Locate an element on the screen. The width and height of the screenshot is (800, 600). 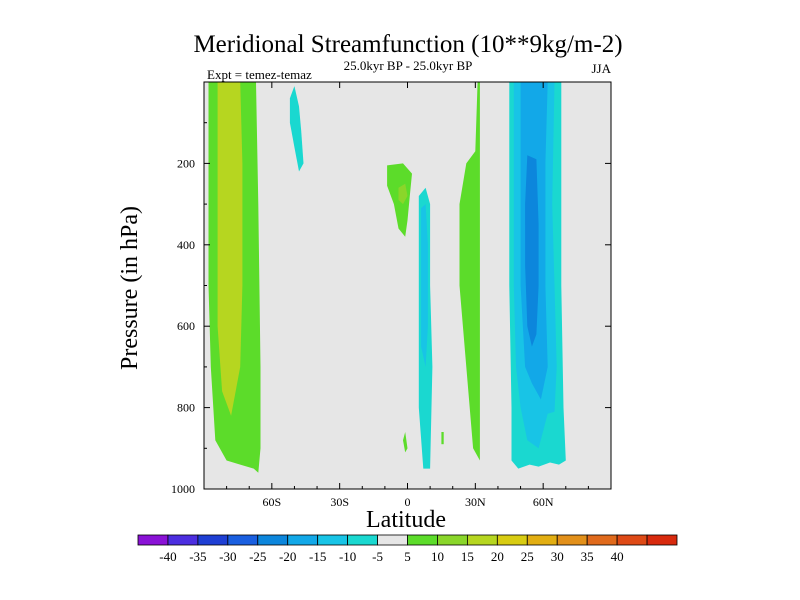
colorbar-label: -5 is located at coordinates (377, 556).